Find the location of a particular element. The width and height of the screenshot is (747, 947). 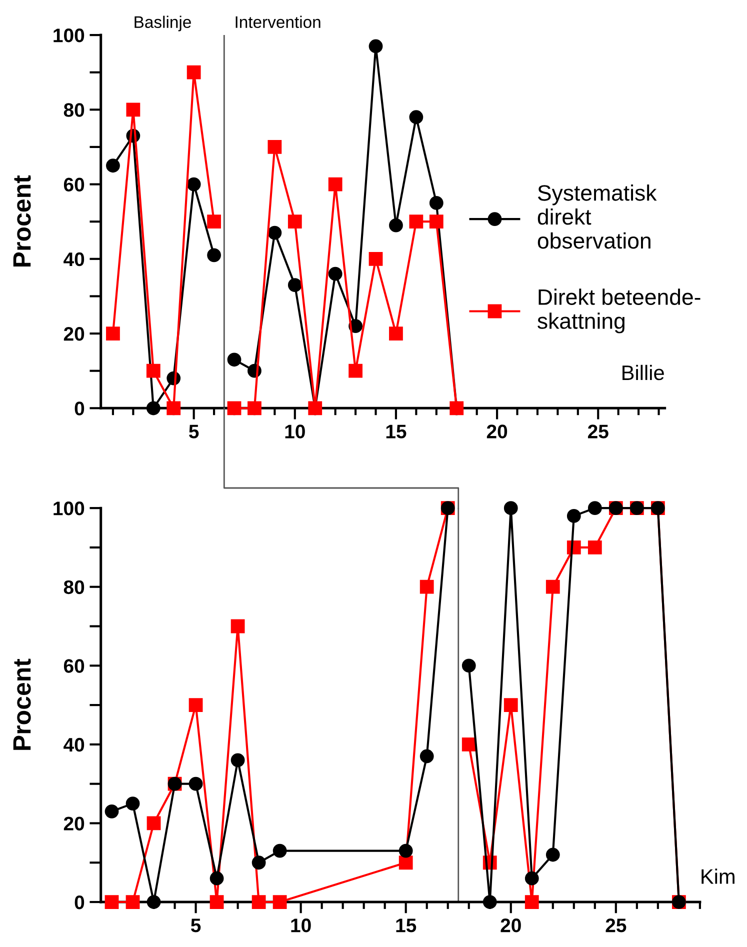

legend-label: Direkt beteende- skattning is located at coordinates (619, 311).